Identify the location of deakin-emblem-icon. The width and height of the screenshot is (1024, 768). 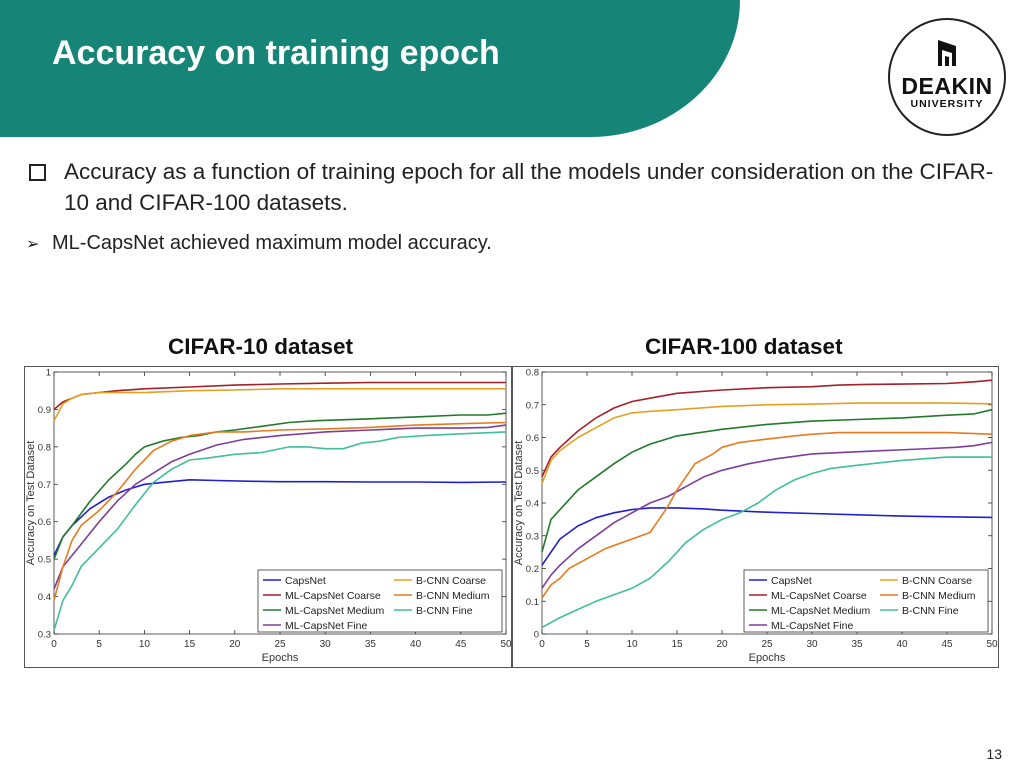
(947, 53).